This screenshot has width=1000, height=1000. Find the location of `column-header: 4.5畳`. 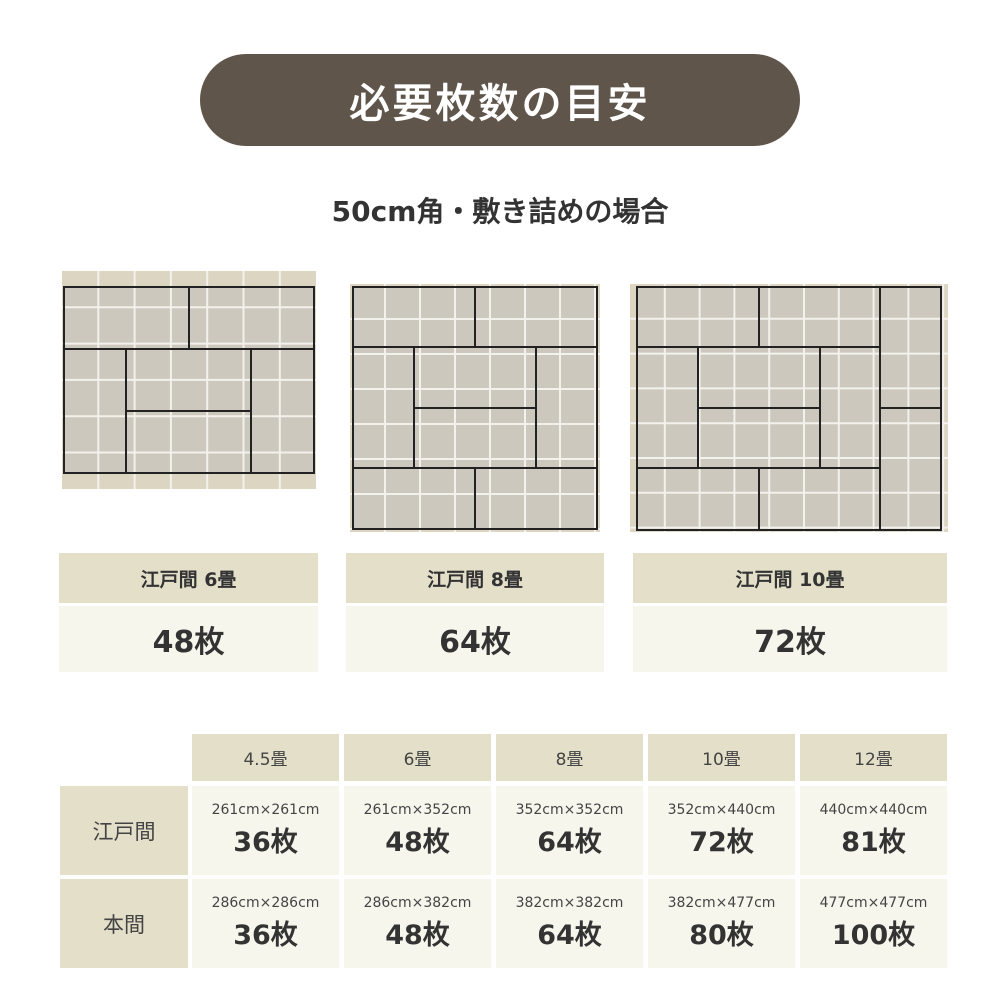

column-header: 4.5畳 is located at coordinates (265, 757).